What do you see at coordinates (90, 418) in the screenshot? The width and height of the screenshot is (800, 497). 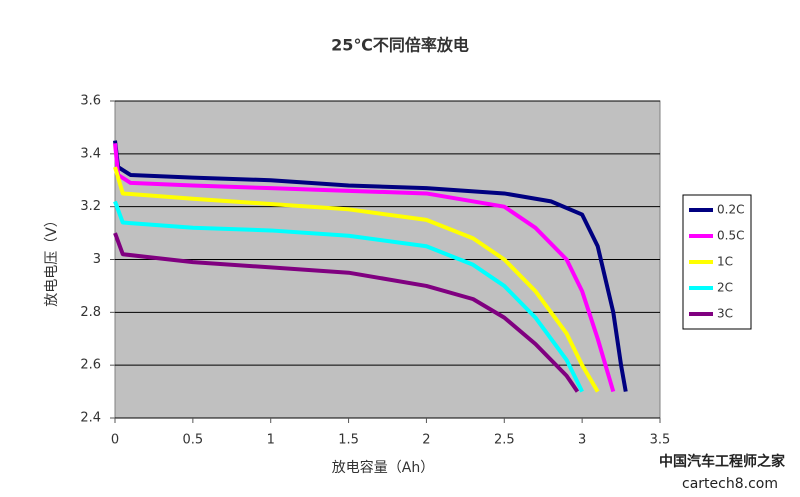 I see `y-tick-label: 2.4` at bounding box center [90, 418].